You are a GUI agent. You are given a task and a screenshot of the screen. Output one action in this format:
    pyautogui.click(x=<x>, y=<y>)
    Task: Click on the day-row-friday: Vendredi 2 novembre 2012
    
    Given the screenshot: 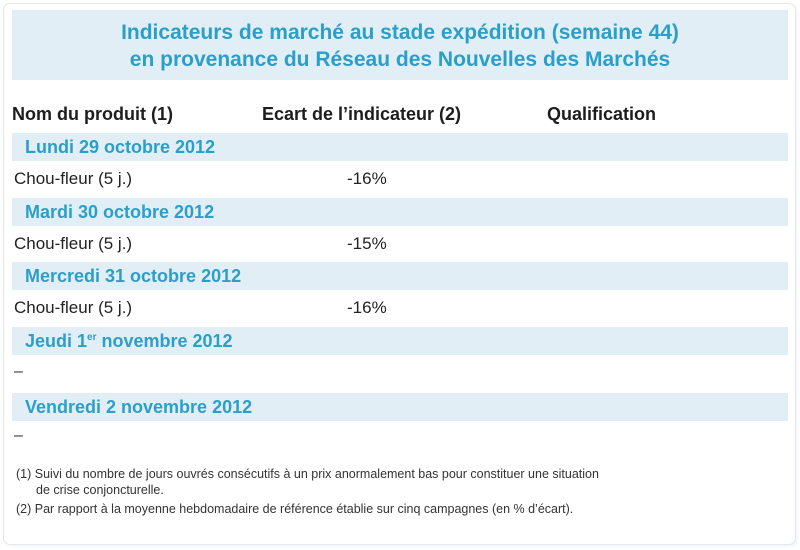 What is the action you would take?
    pyautogui.click(x=400, y=407)
    